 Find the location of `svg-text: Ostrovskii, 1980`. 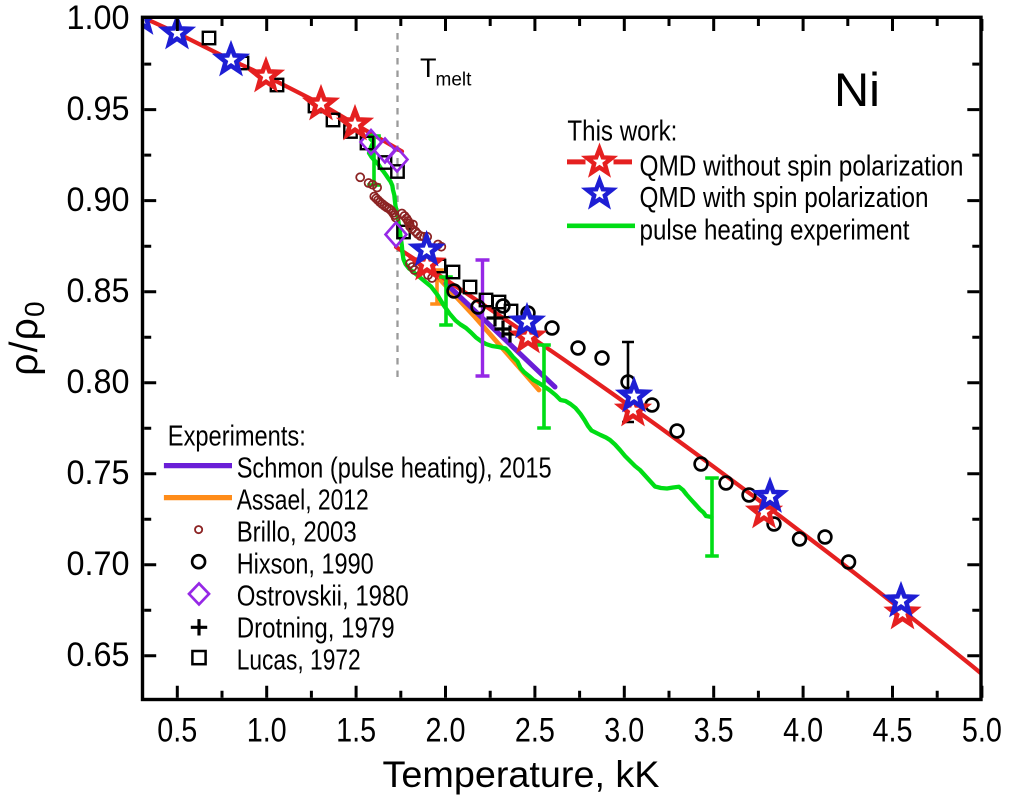

svg-text: Ostrovskii, 1980 is located at coordinates (323, 596).